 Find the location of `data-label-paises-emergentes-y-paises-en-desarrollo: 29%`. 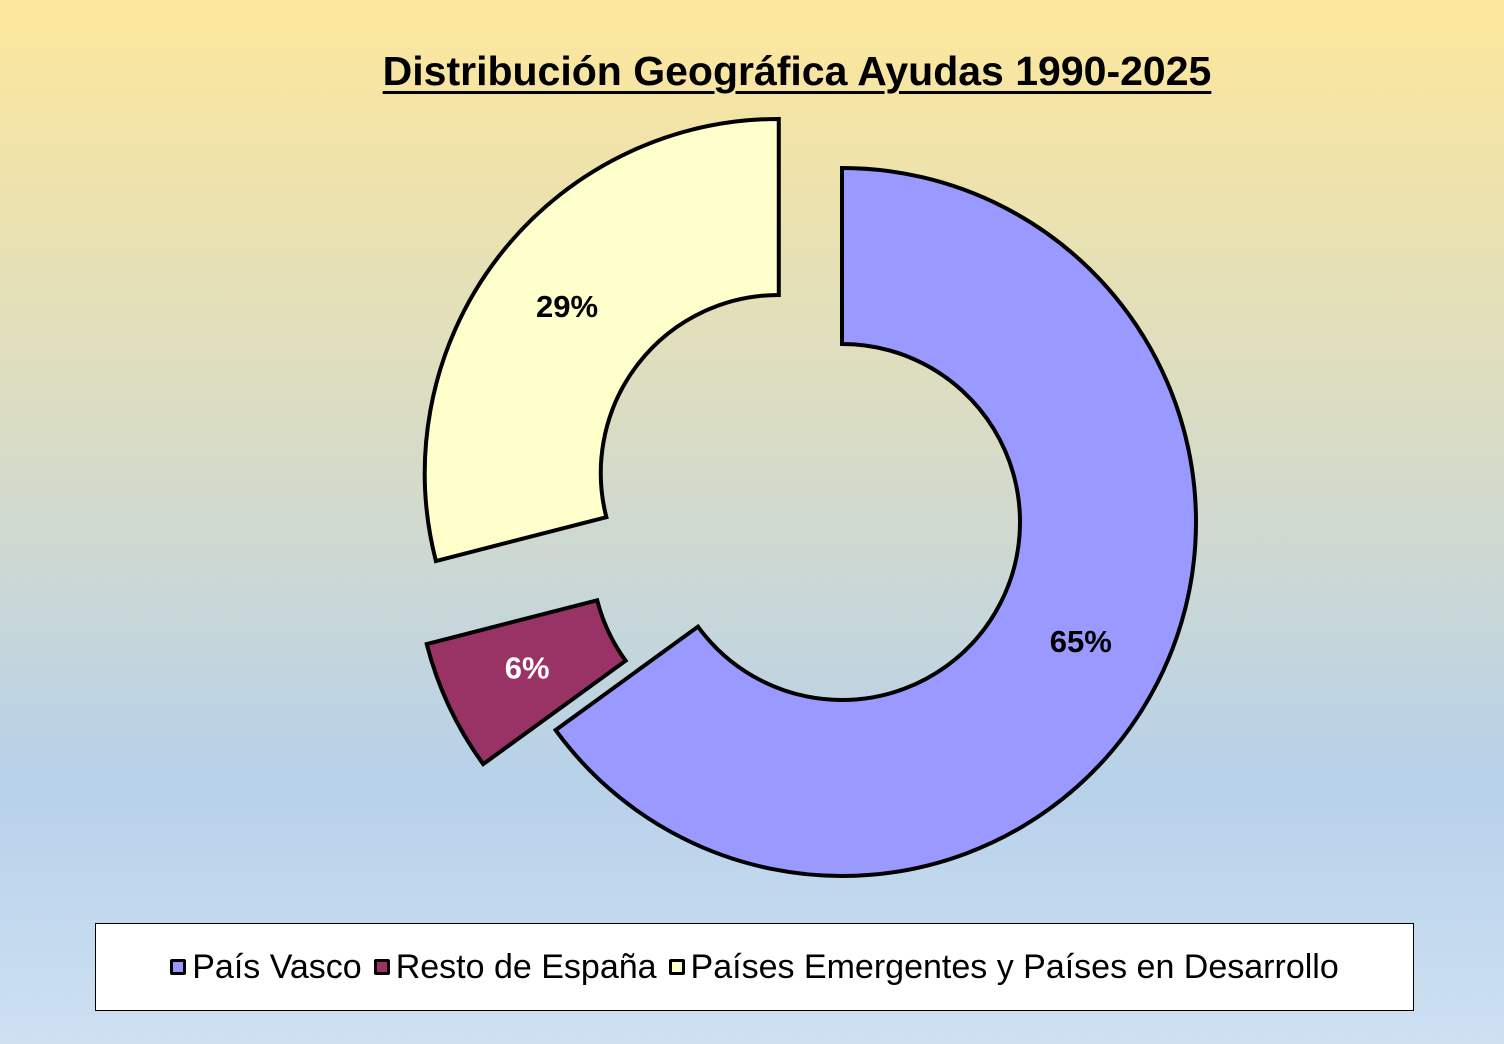

data-label-paises-emergentes-y-paises-en-desarrollo: 29% is located at coordinates (567, 306).